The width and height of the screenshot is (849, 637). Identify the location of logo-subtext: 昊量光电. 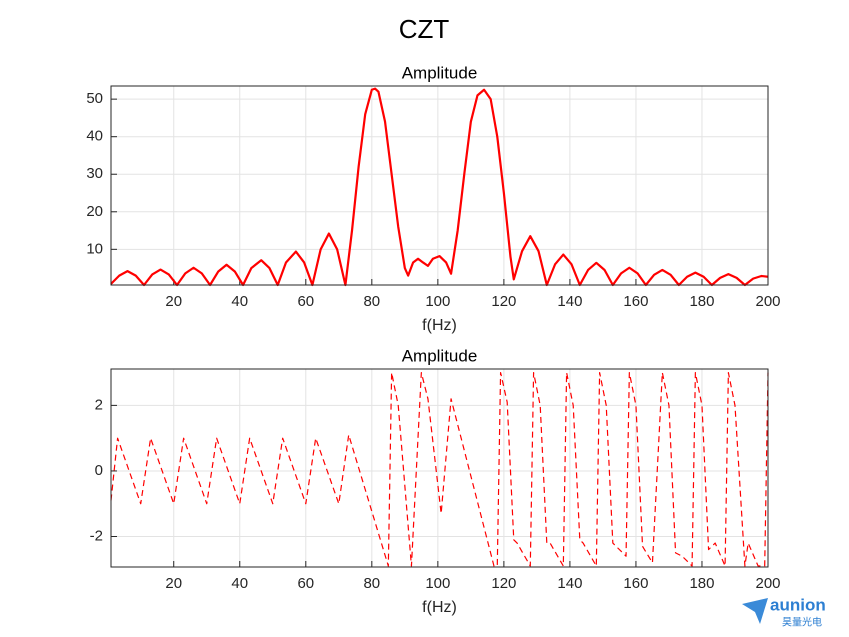
(802, 622).